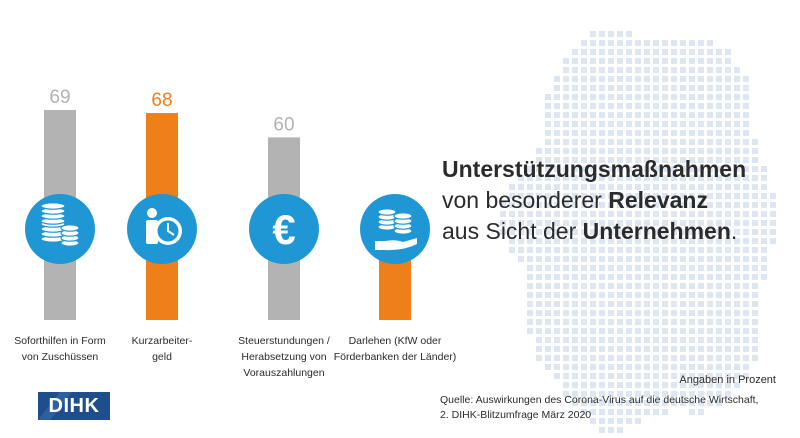  What do you see at coordinates (162, 341) in the screenshot?
I see `category-label-line: Kurzarbeiter-` at bounding box center [162, 341].